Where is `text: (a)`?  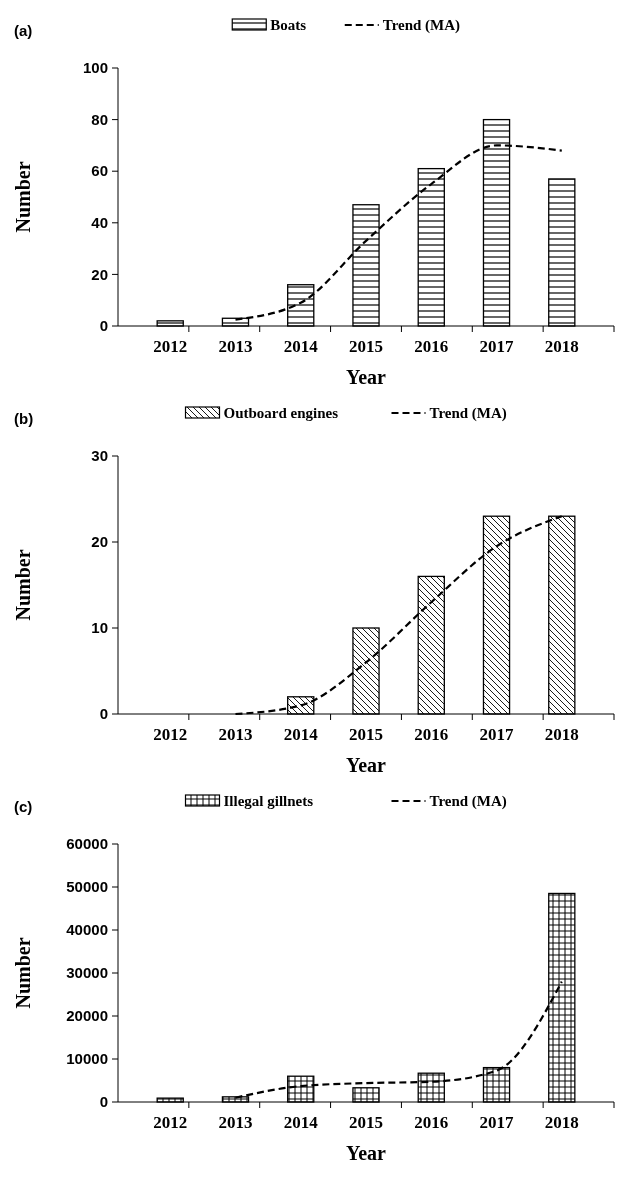 text: (a) is located at coordinates (23, 30).